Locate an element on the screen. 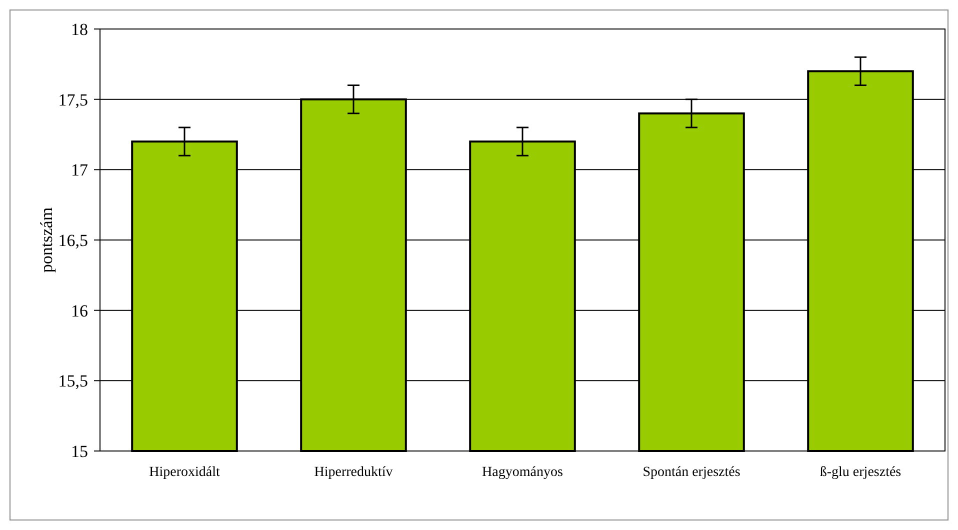 The height and width of the screenshot is (530, 958). y-tick-label: 16 is located at coordinates (79, 310).